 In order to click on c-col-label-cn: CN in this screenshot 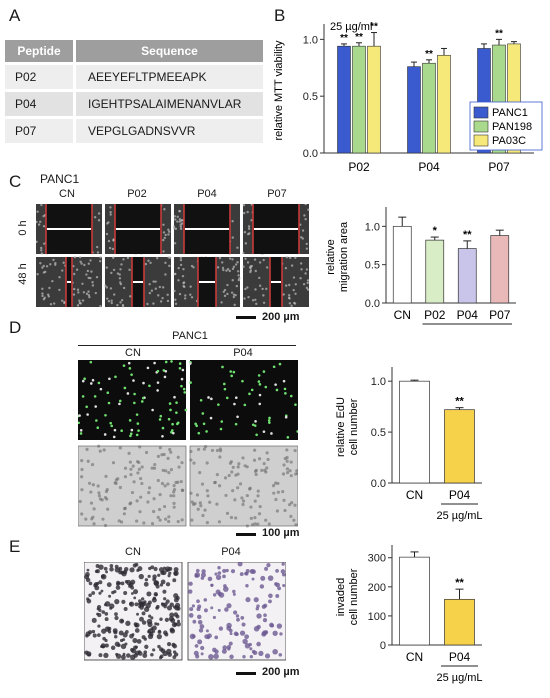, I will do `click(67, 194)`.